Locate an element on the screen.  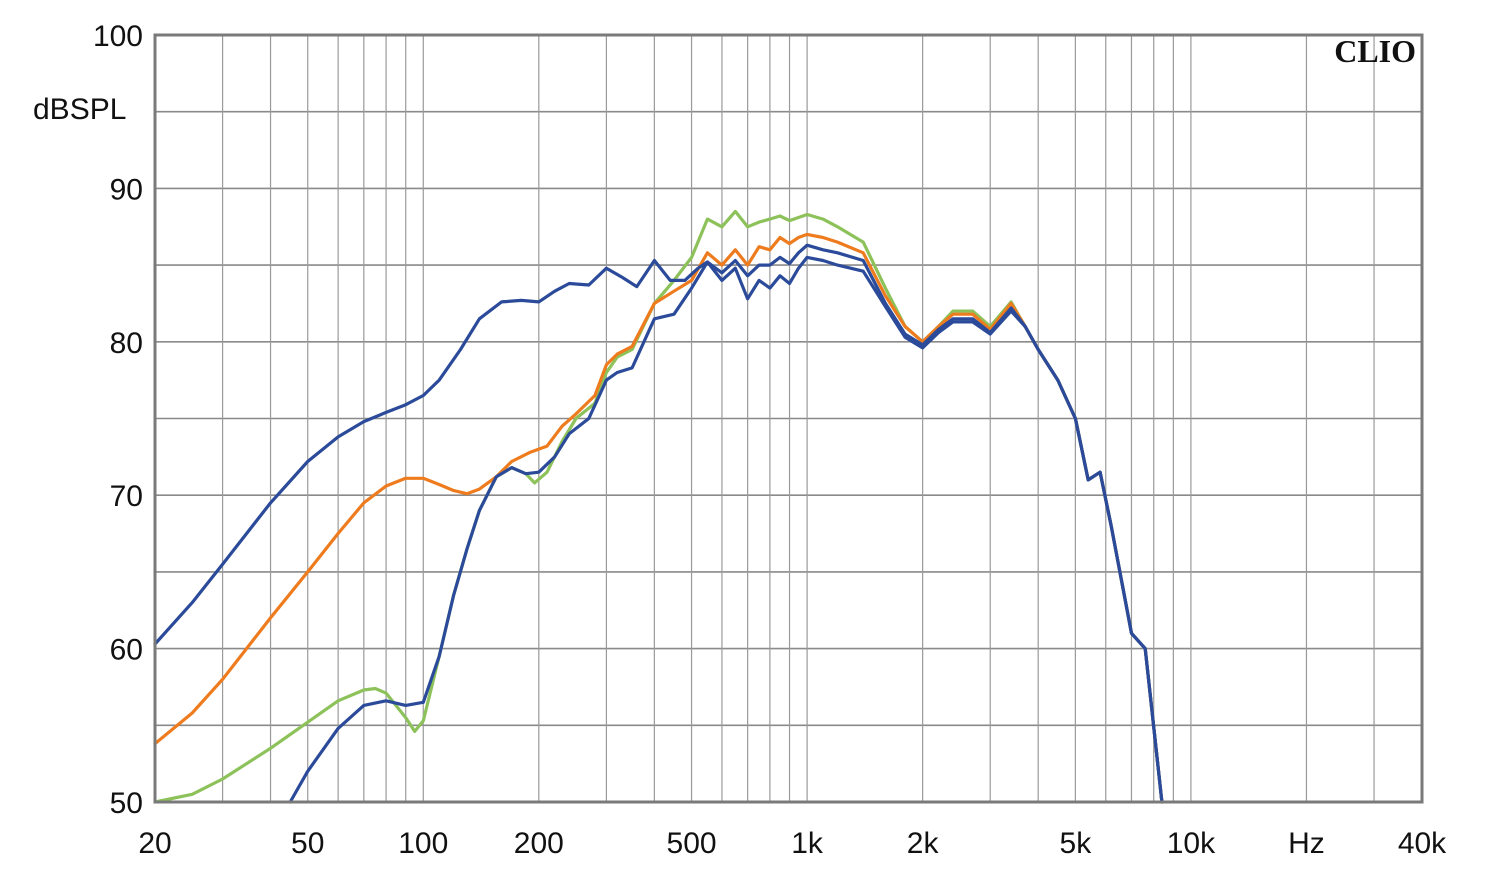
x-tick-label: 20 is located at coordinates (154, 843).